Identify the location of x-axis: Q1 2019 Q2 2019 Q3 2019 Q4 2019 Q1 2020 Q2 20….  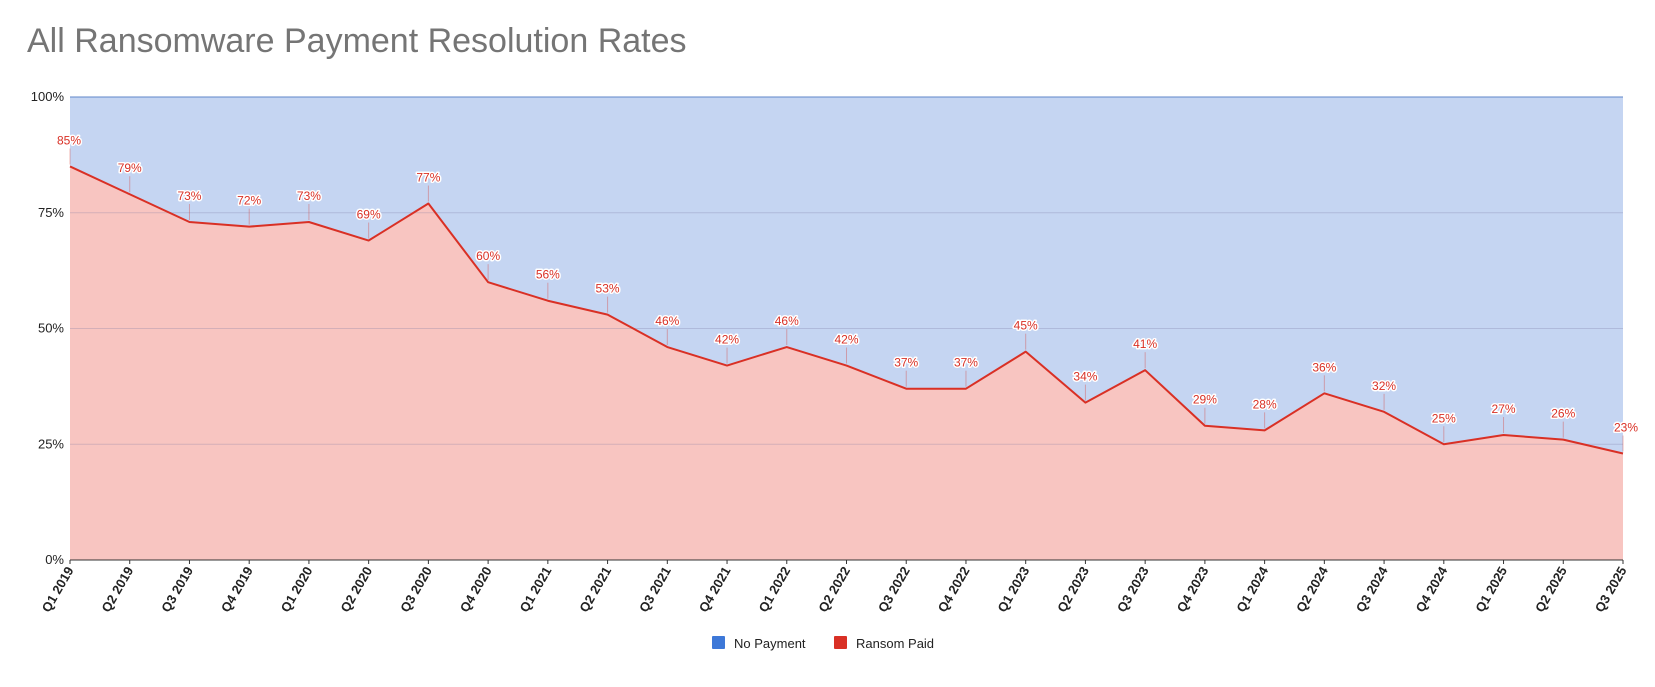
(834, 587).